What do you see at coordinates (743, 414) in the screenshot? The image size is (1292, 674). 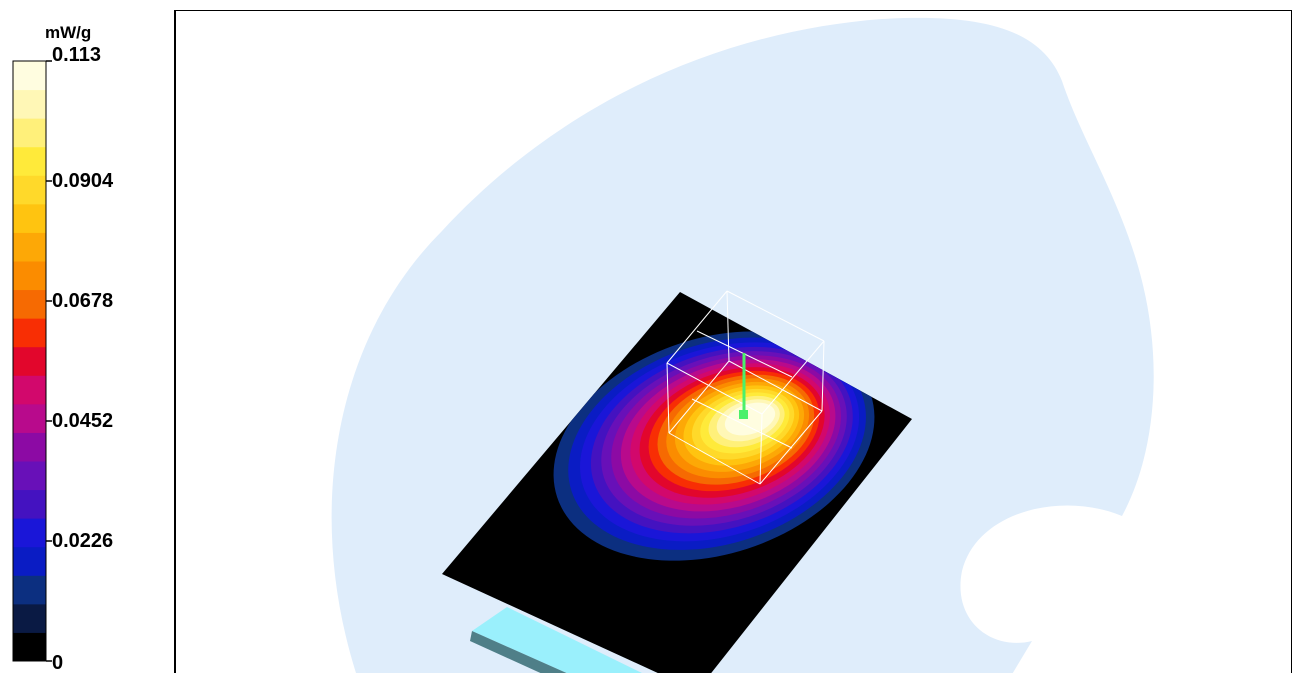 I see `probe-tip` at bounding box center [743, 414].